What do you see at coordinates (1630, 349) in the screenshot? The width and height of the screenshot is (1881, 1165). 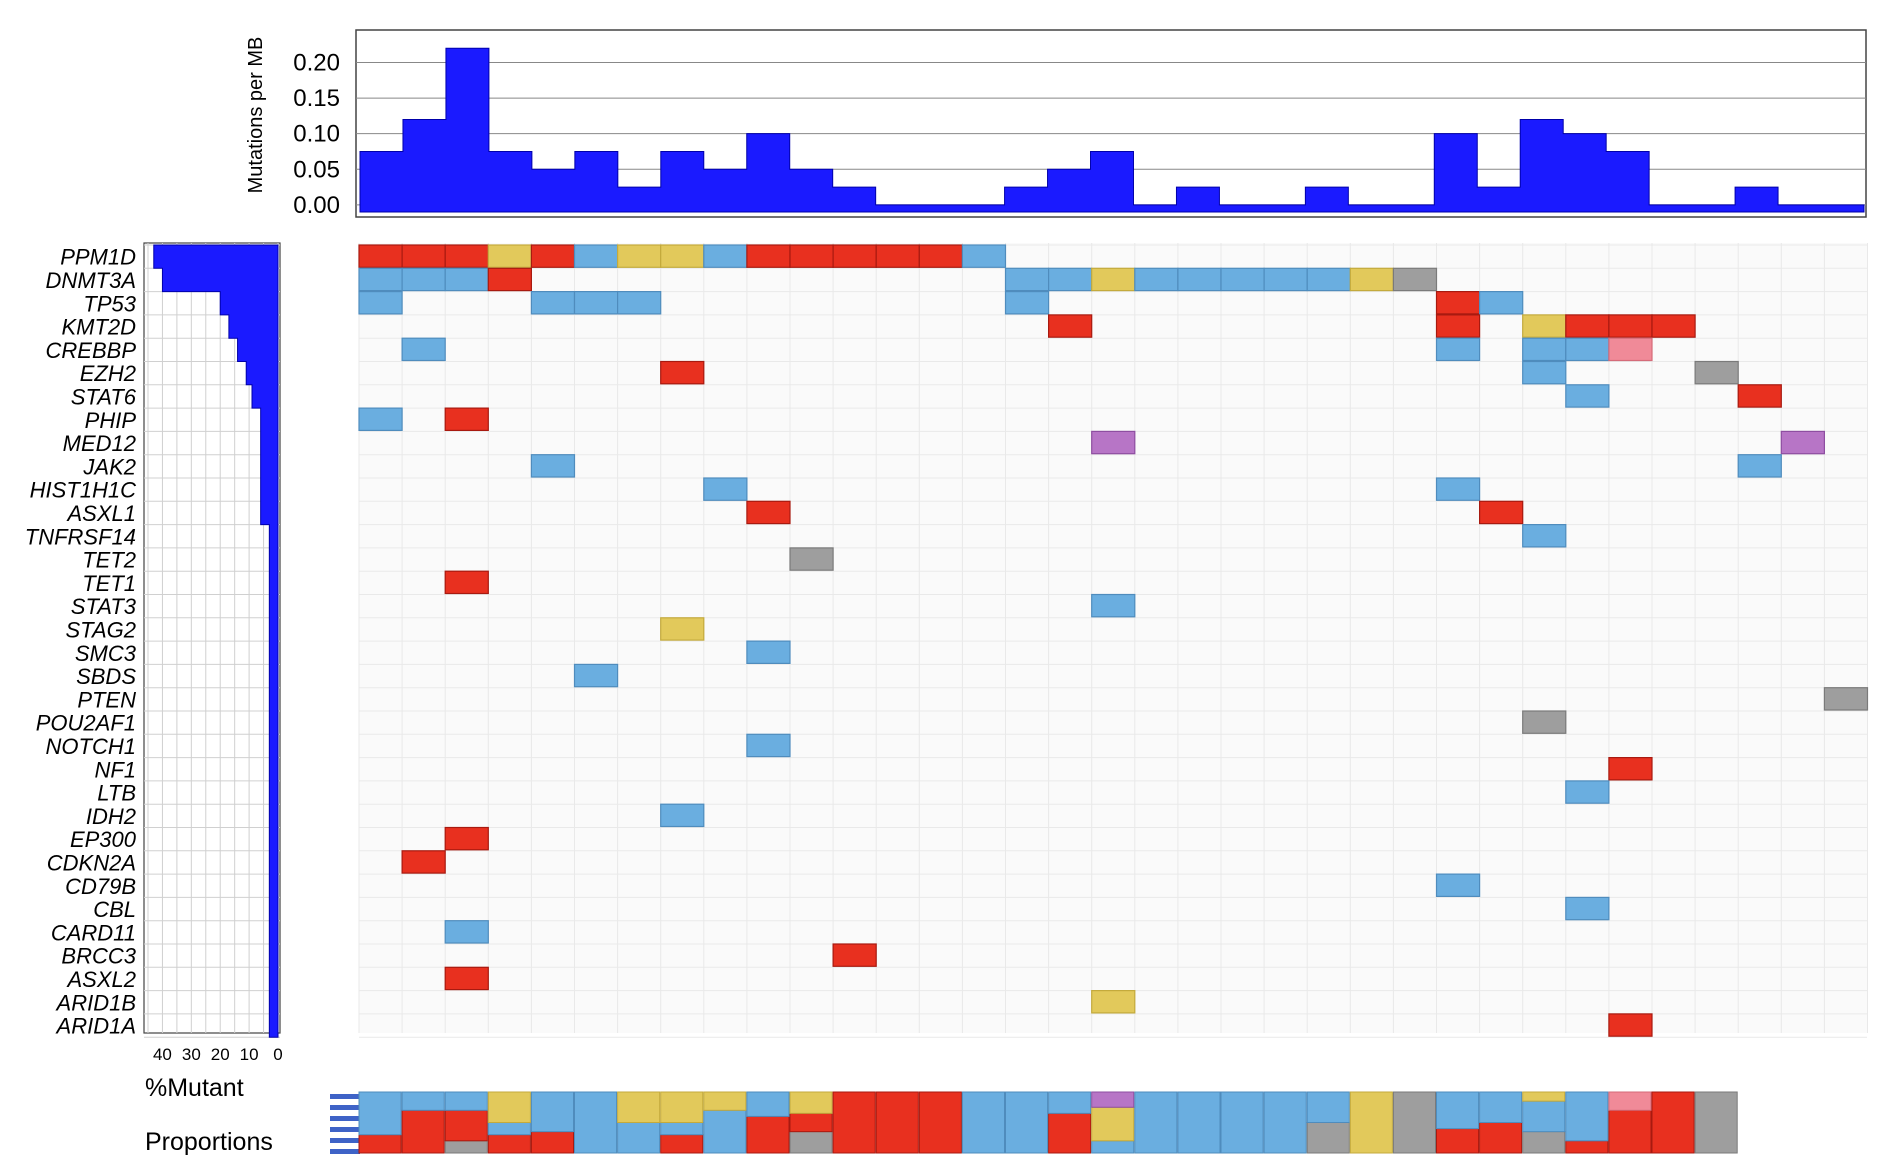 I see `oncoprint-cell-pink` at bounding box center [1630, 349].